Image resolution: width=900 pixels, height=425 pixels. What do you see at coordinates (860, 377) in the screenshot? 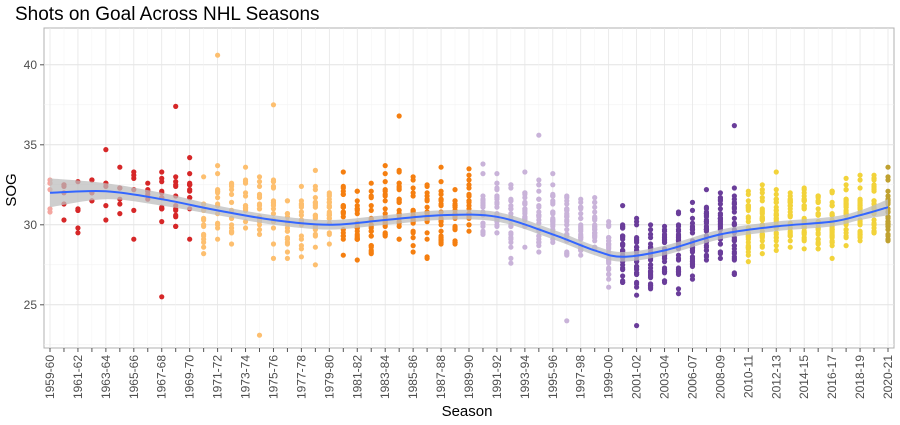
I see `x-tick-label: 2018-19` at bounding box center [860, 377].